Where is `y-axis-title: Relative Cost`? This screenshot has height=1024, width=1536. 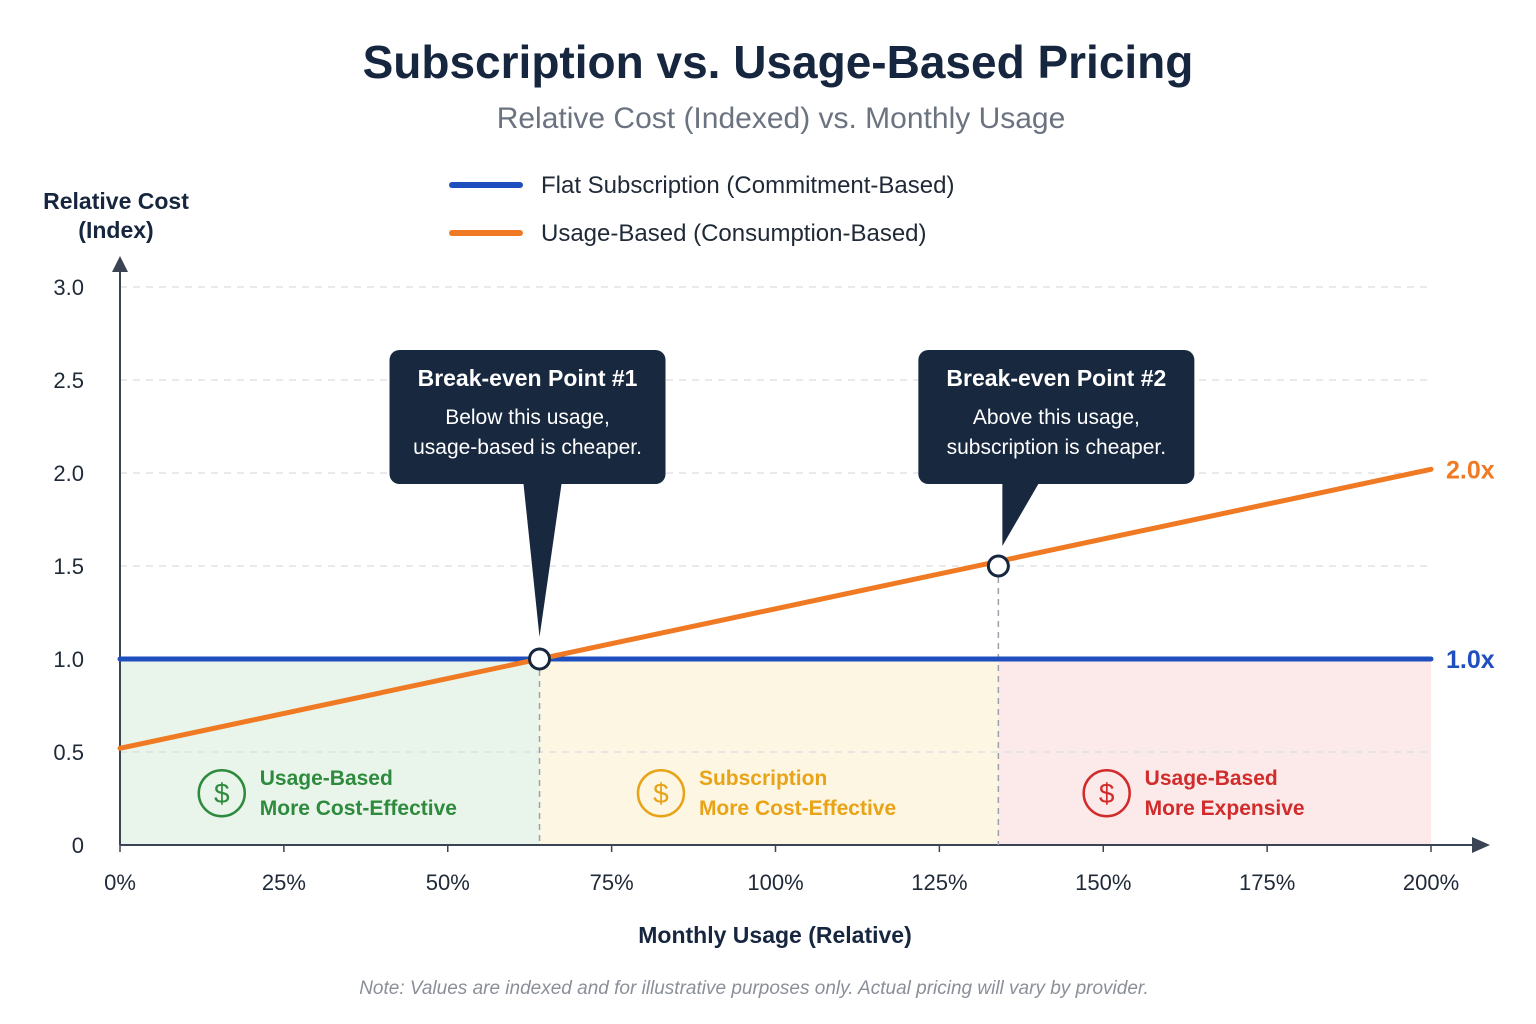 y-axis-title: Relative Cost is located at coordinates (116, 201).